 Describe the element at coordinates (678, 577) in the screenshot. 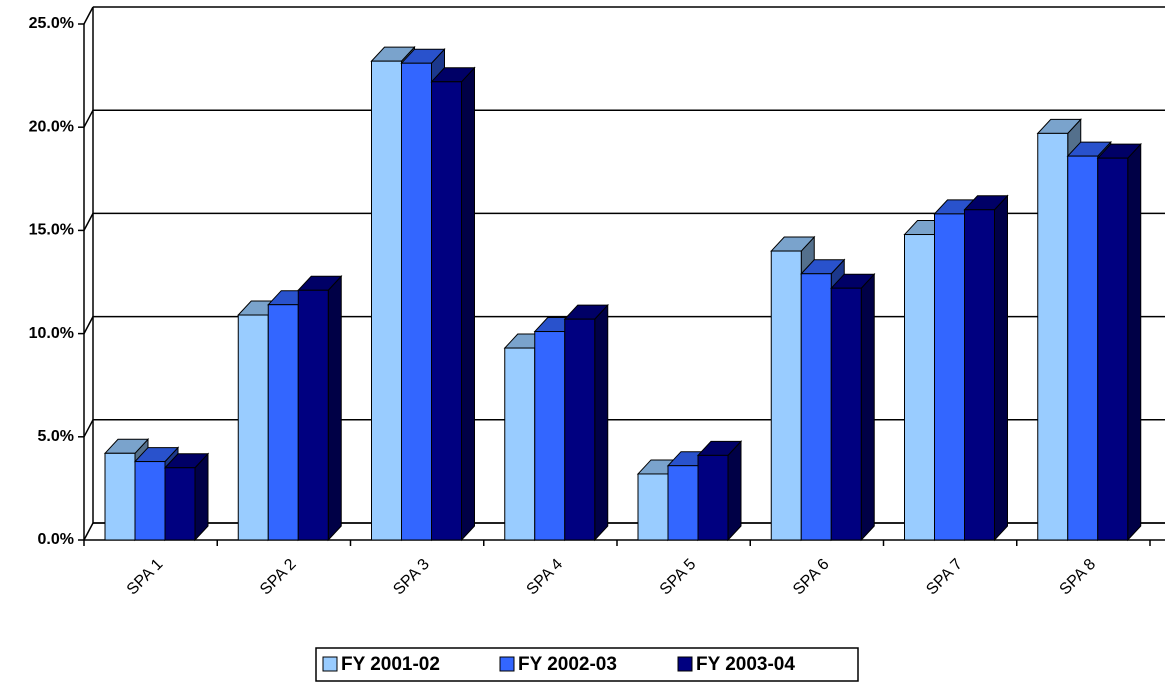

I see `x-tick-label: SPA 5` at that location.